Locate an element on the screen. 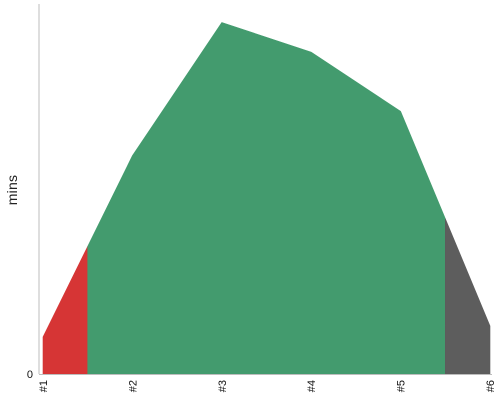 The width and height of the screenshot is (500, 400). area-segment-end is located at coordinates (467, 296).